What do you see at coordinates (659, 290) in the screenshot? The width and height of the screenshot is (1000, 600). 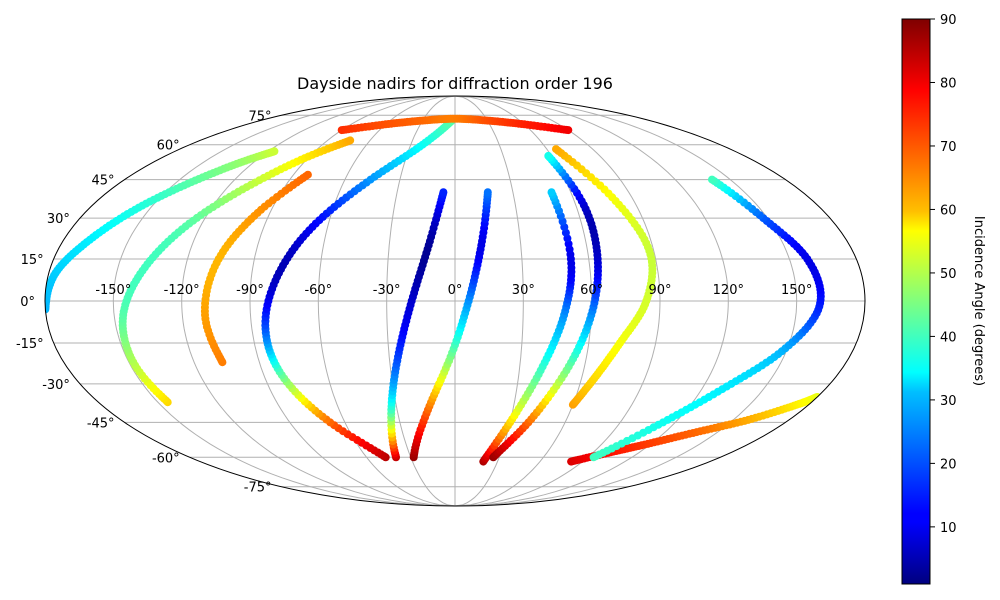 I see `x-tick-label: 90°` at bounding box center [659, 290].